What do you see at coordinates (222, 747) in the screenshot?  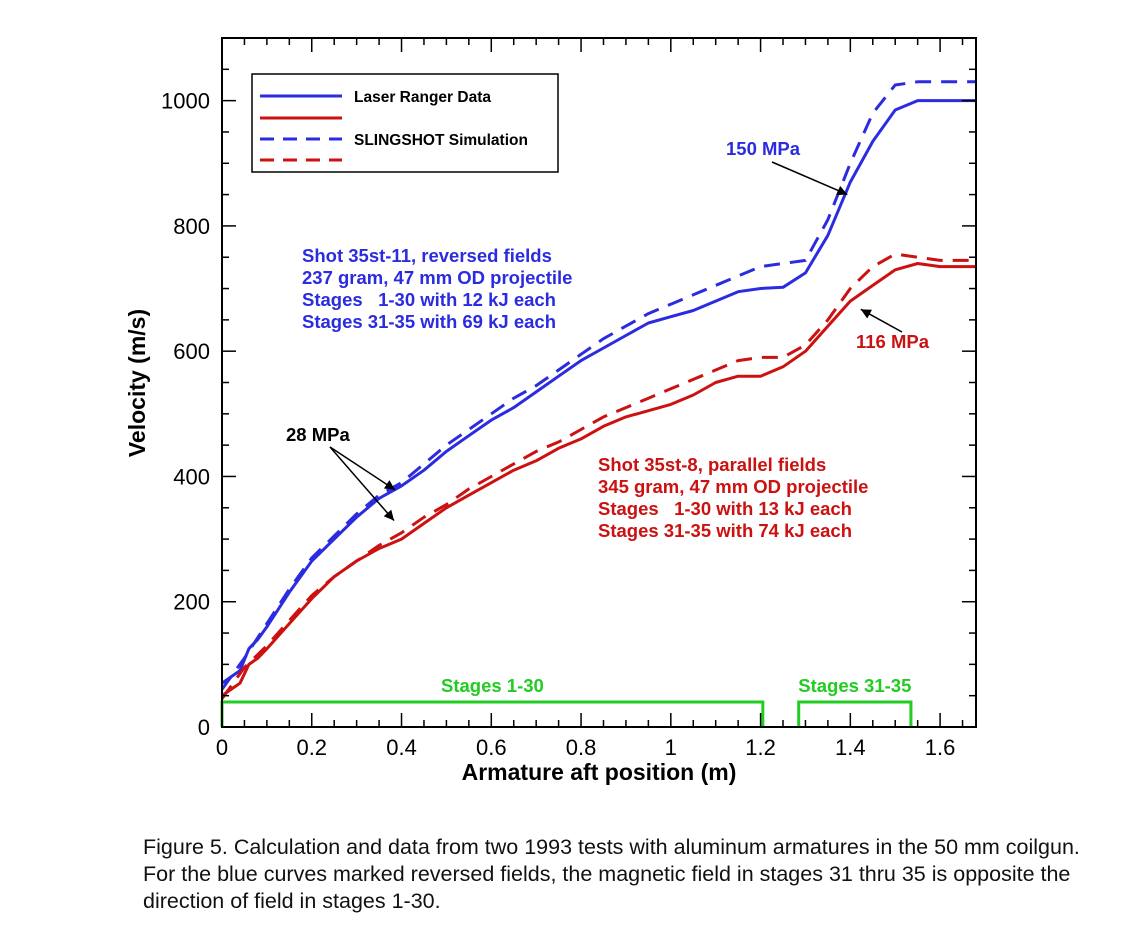 I see `x-tick-label-0: 0` at bounding box center [222, 747].